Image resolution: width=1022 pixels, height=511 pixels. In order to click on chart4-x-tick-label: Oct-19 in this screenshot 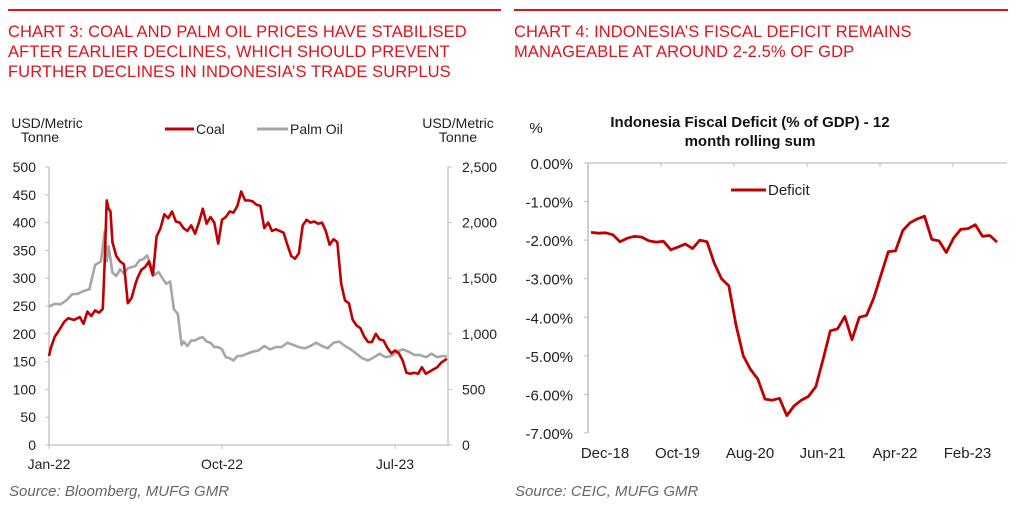, I will do `click(677, 453)`.